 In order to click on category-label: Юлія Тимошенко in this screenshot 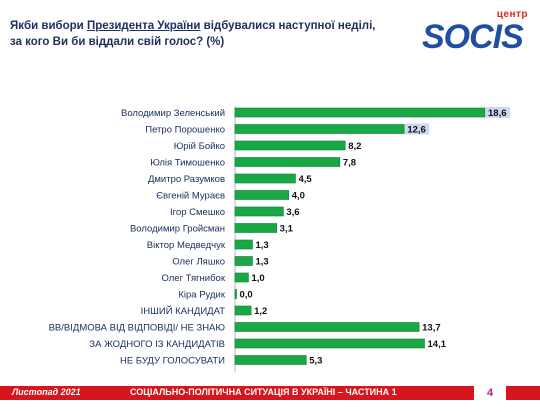, I will do `click(187, 163)`.